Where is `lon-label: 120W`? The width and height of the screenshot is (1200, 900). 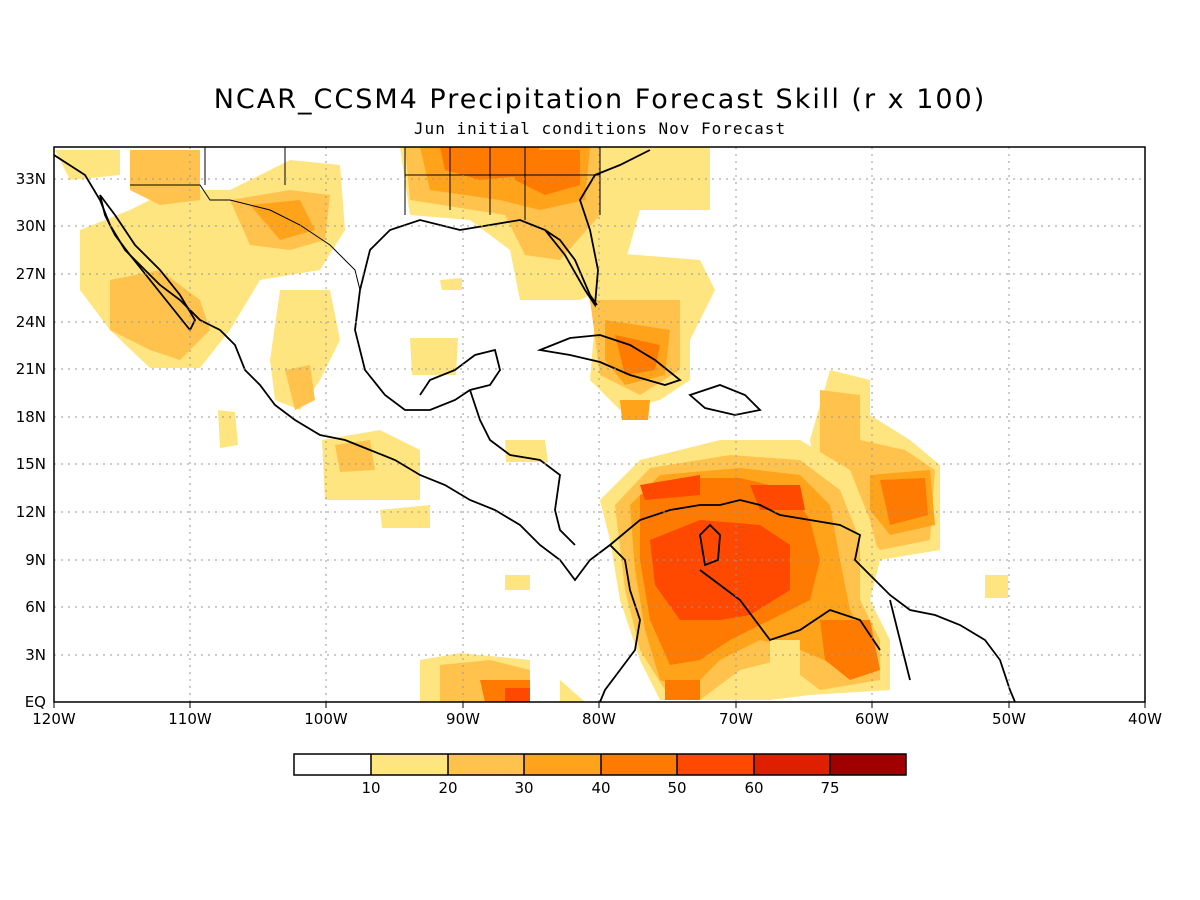 lon-label: 120W is located at coordinates (54, 719).